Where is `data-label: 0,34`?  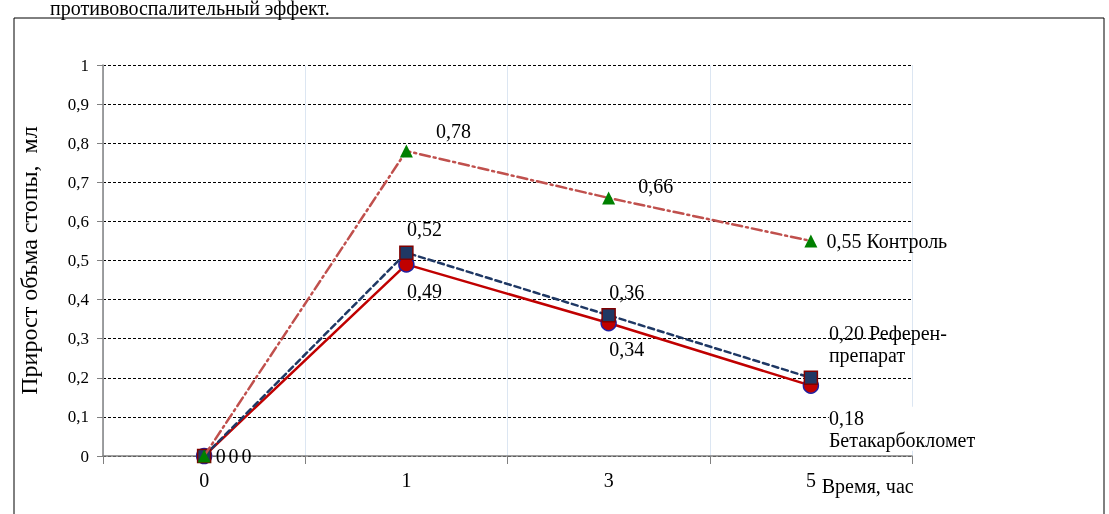 data-label: 0,34 is located at coordinates (627, 349).